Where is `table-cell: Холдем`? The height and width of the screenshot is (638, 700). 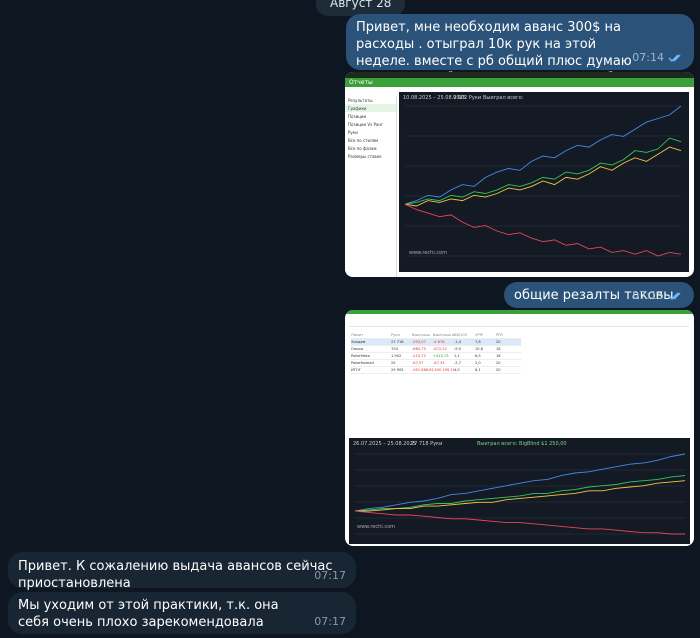
table-cell: Холдем is located at coordinates (358, 342).